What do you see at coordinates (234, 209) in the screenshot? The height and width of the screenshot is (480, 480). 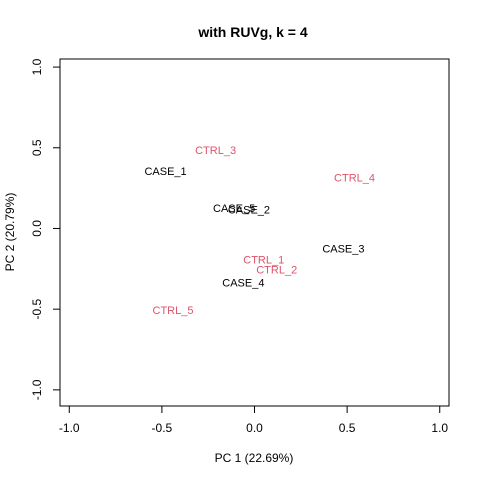 I see `point-label-case-5: CASE_5` at bounding box center [234, 209].